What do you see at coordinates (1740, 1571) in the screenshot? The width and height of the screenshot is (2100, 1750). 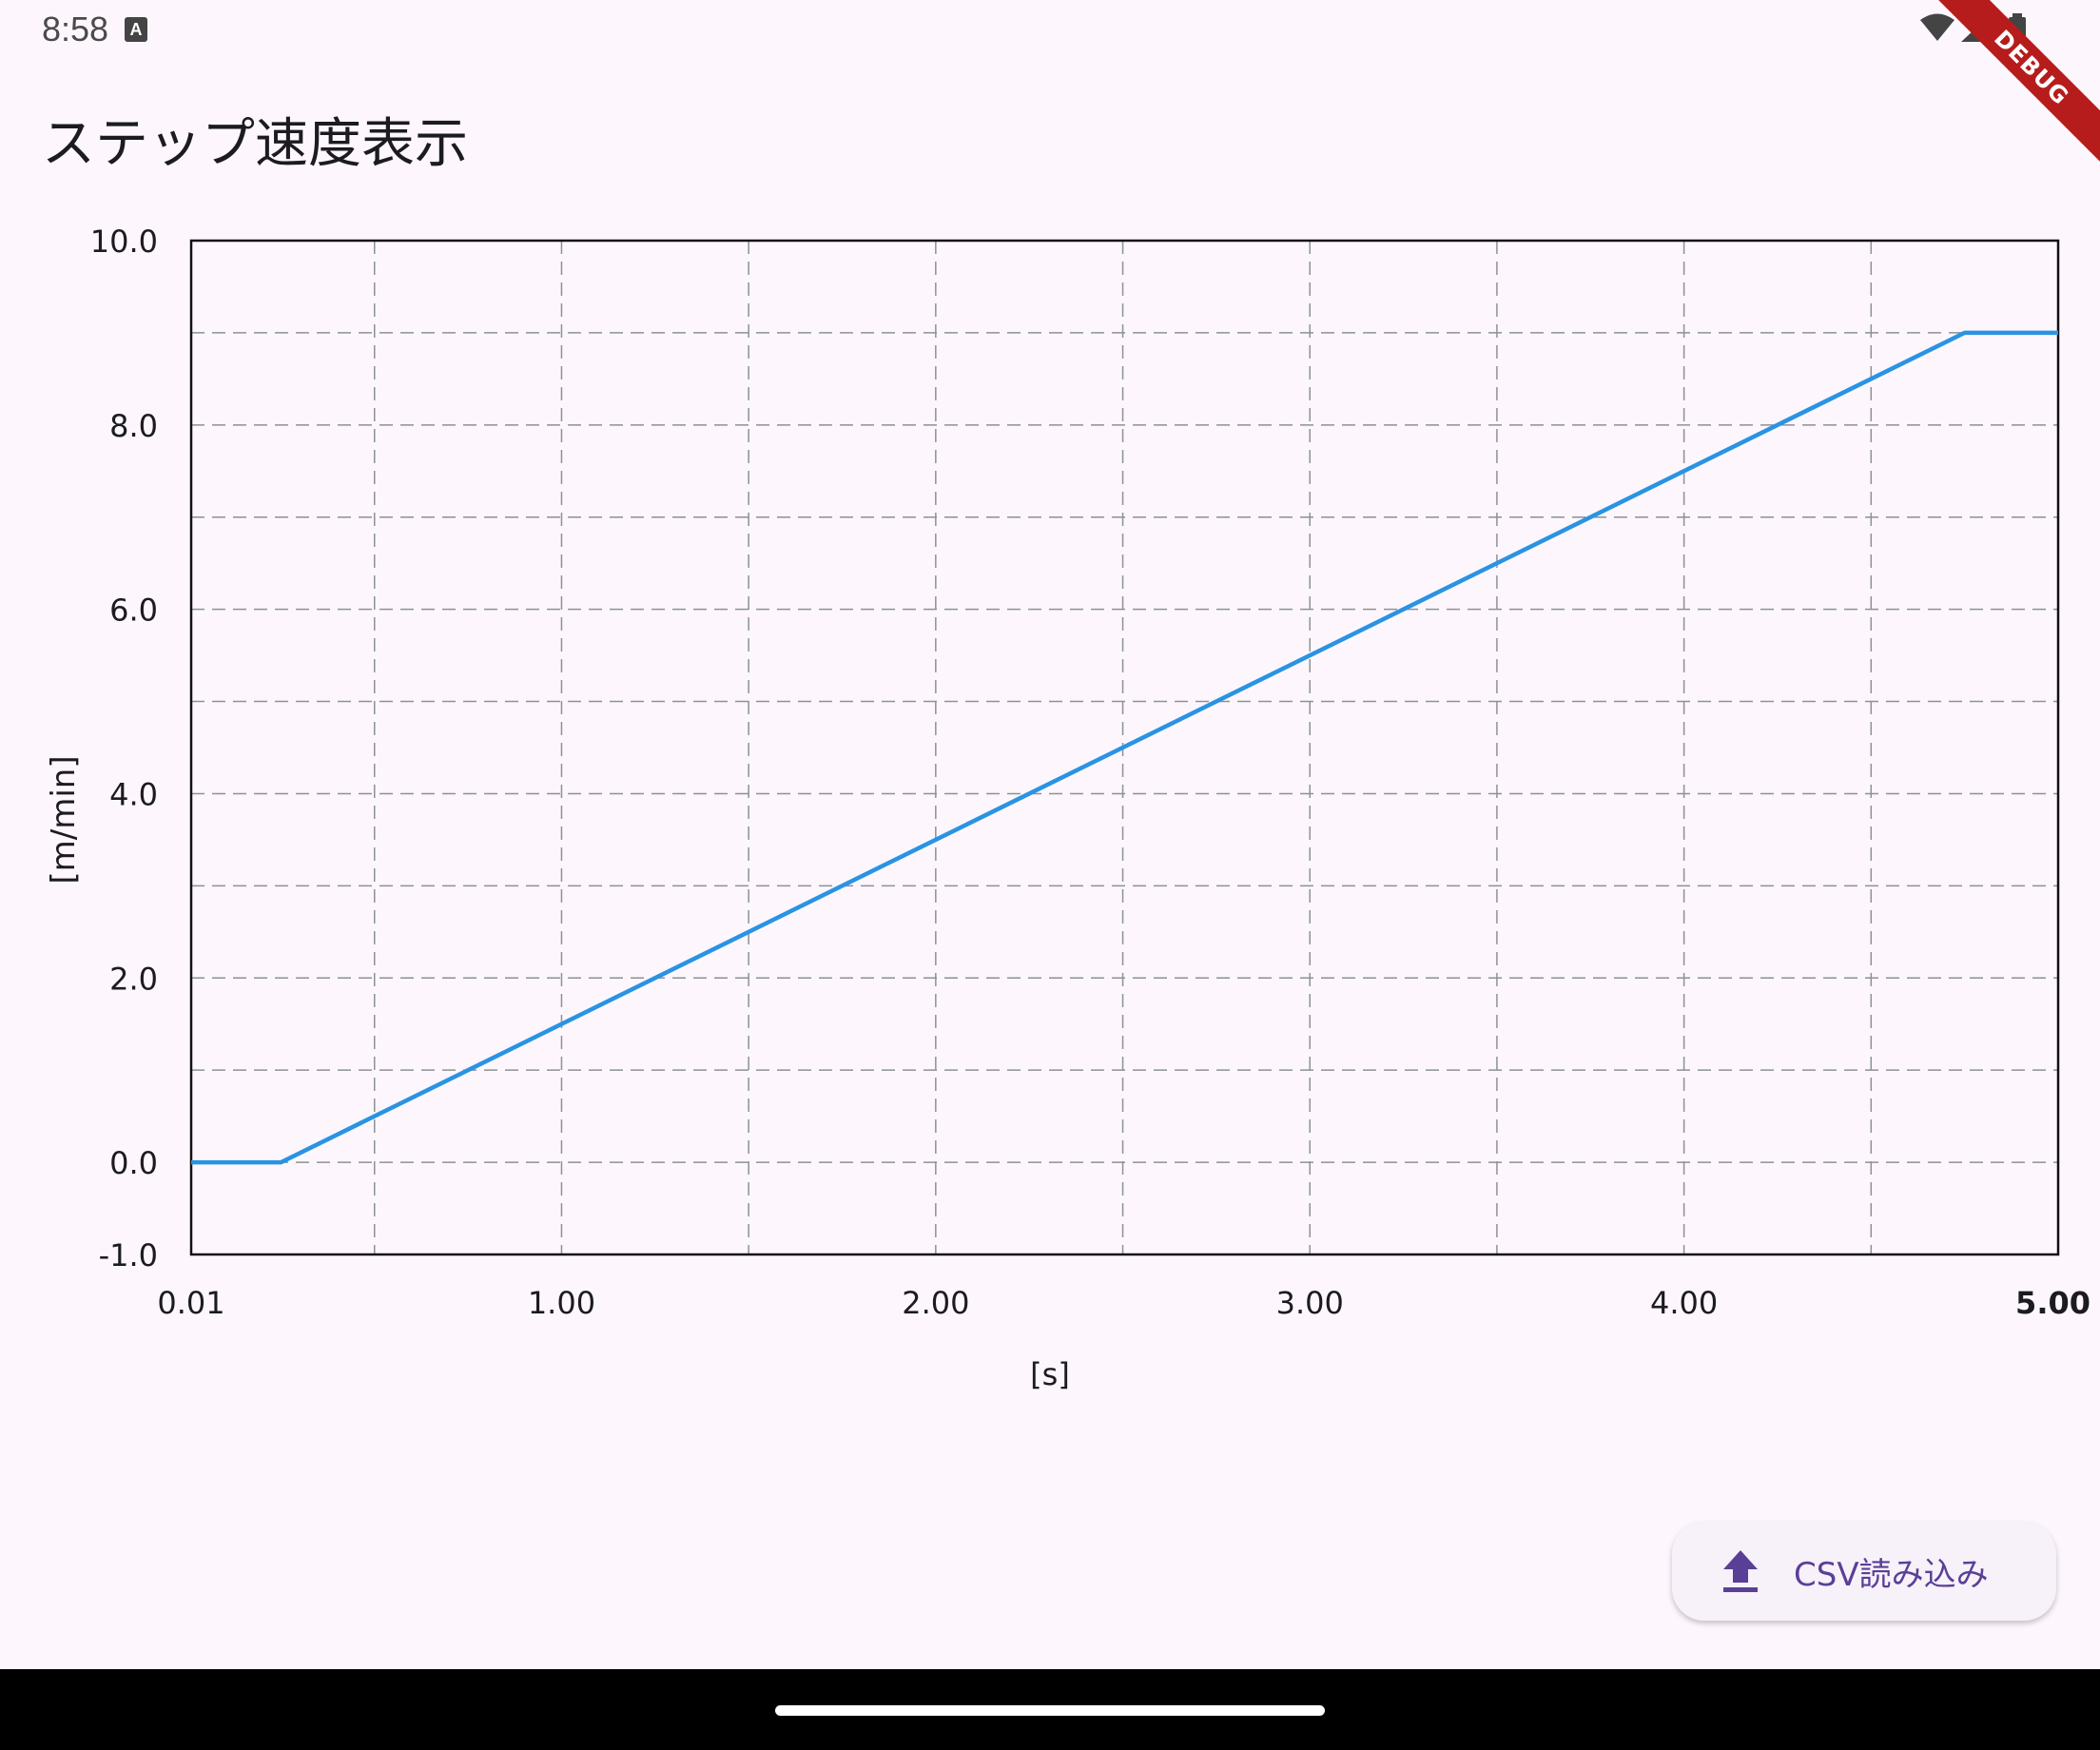 I see `upload-icon` at bounding box center [1740, 1571].